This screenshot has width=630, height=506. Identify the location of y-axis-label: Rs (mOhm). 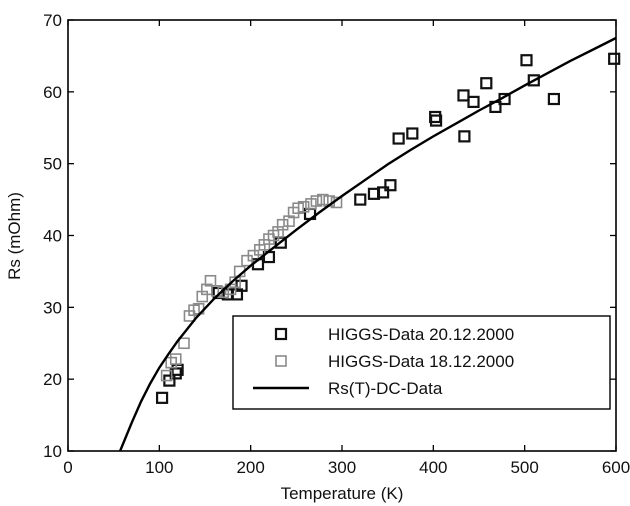
(14, 236).